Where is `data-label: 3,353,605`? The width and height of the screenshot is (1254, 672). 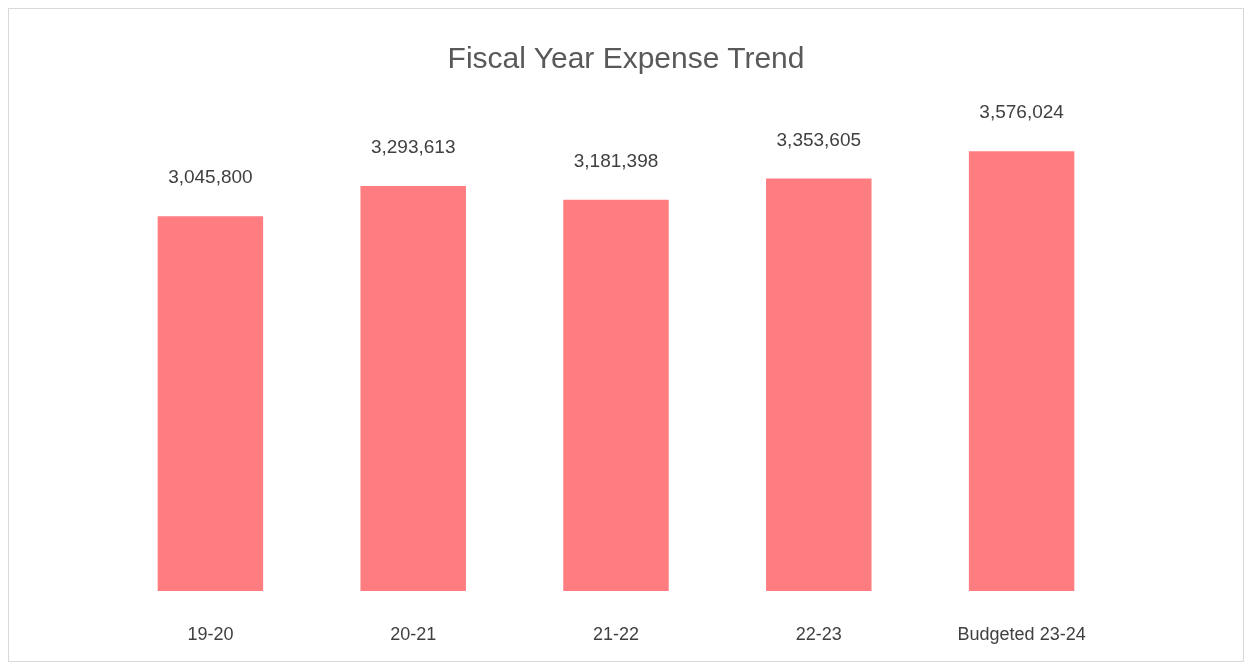
data-label: 3,353,605 is located at coordinates (819, 139).